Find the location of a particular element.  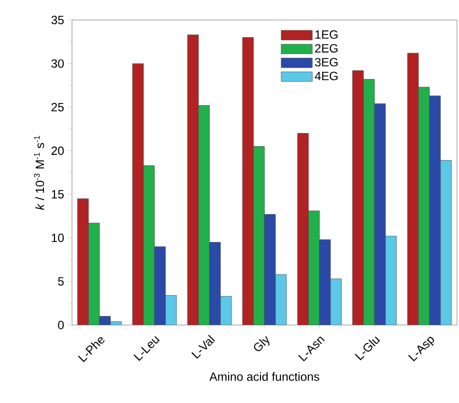

legend-label: 3EG is located at coordinates (326, 62).